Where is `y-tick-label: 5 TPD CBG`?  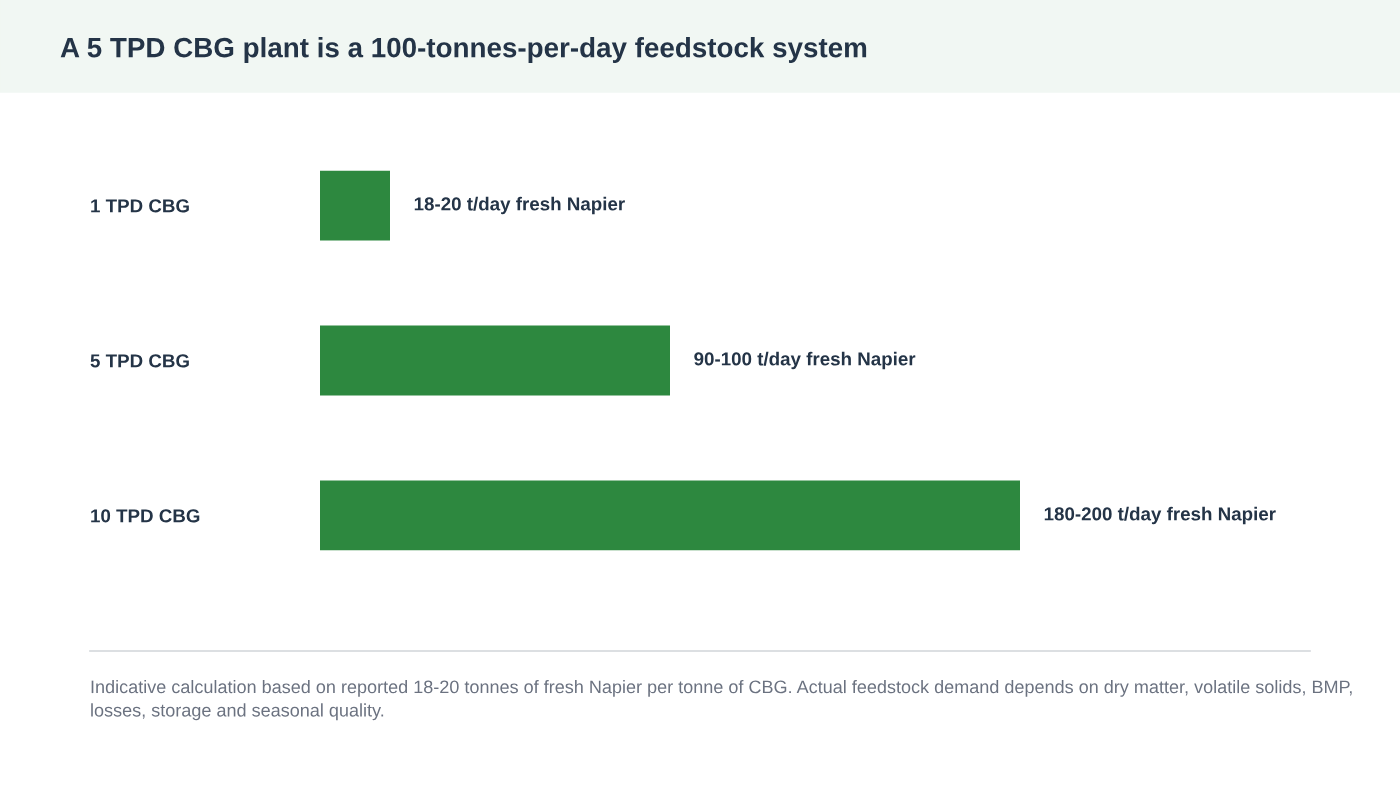 y-tick-label: 5 TPD CBG is located at coordinates (139, 361).